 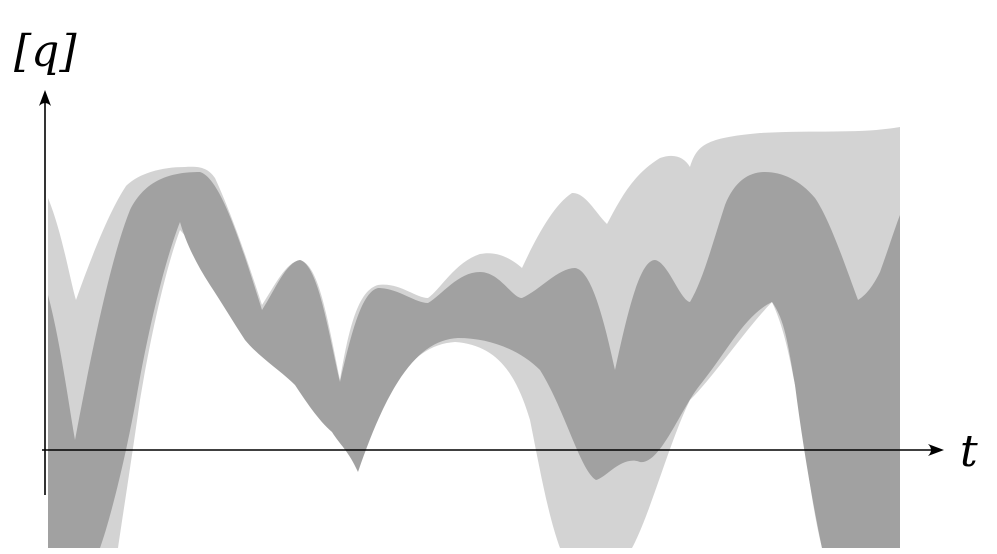 I want to click on y-axis-label: [q], so click(x=45, y=51).